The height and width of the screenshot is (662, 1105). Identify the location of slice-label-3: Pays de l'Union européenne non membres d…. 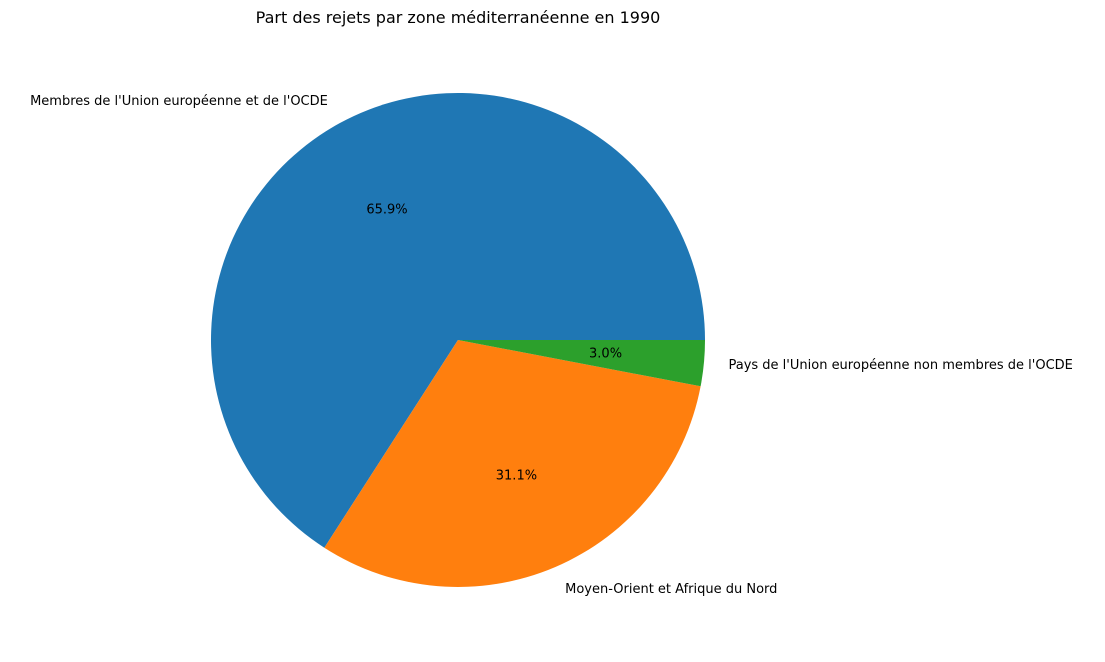
(900, 365).